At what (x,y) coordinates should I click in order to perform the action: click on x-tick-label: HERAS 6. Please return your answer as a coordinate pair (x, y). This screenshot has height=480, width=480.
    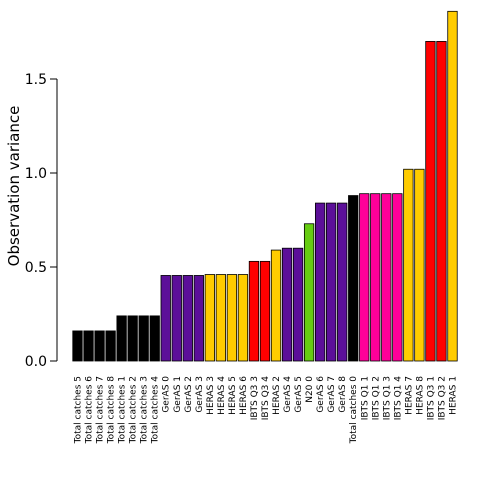
    Looking at the image, I should click on (244, 395).